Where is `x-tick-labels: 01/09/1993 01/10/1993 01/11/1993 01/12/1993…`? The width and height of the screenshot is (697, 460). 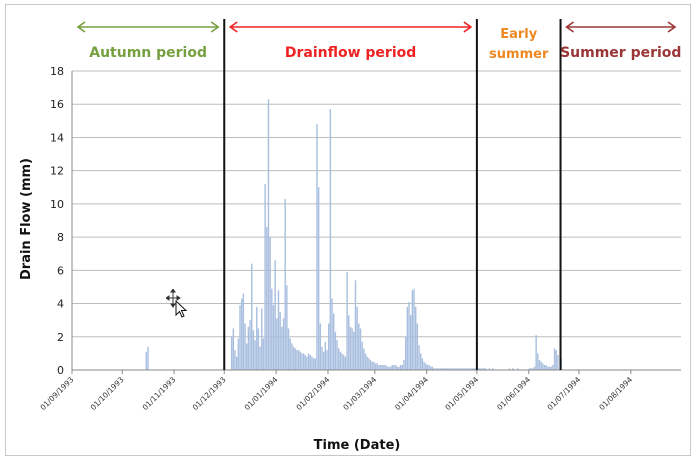
x-tick-labels: 01/09/1993 01/10/1993 01/11/1993 01/12/1993… is located at coordinates (336, 391).